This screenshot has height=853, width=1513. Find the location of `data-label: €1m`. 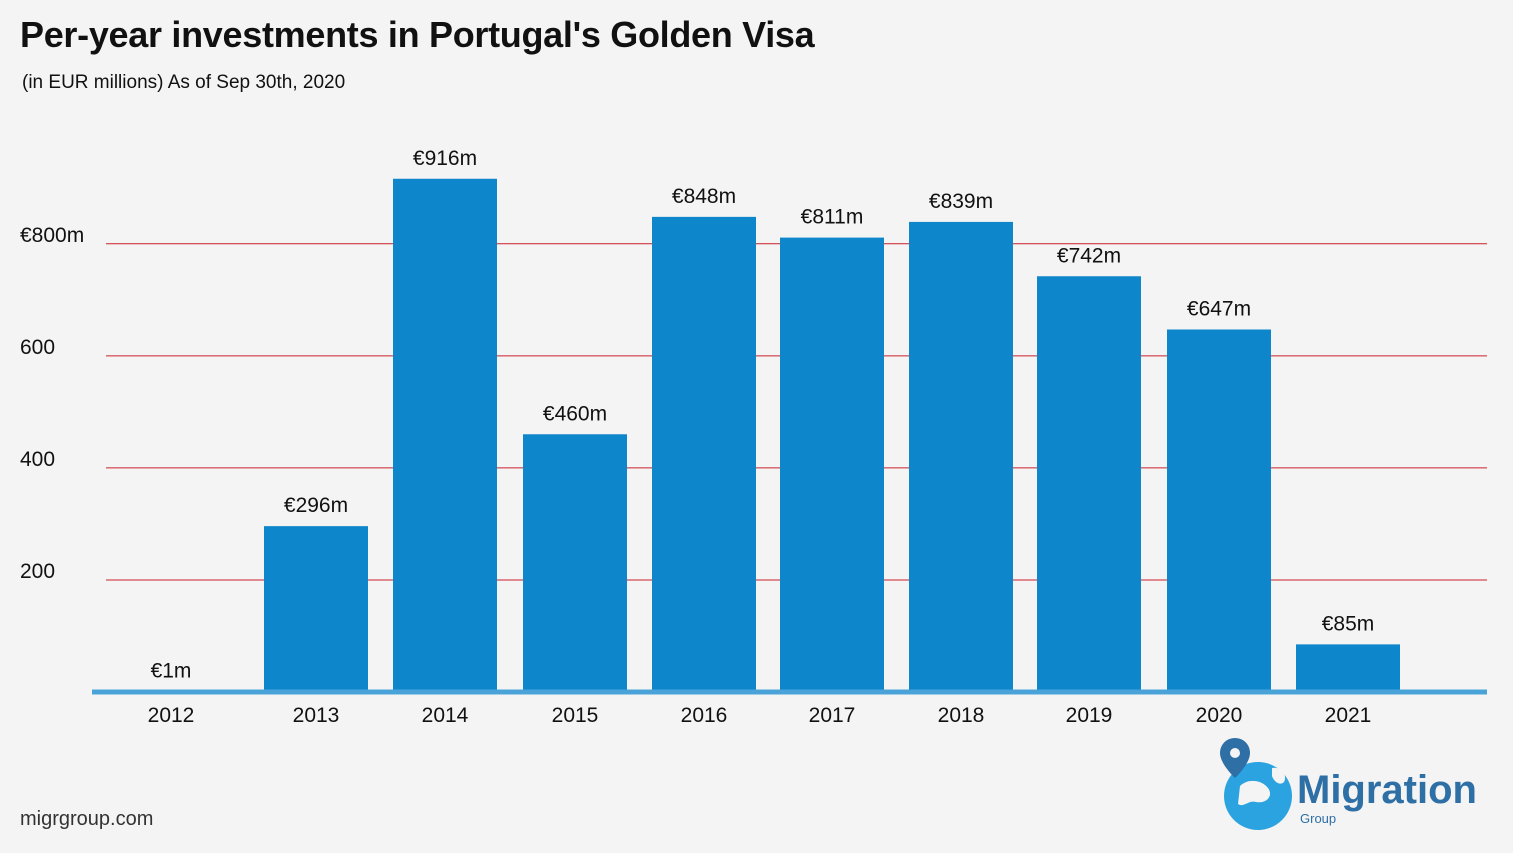

data-label: €1m is located at coordinates (171, 670).